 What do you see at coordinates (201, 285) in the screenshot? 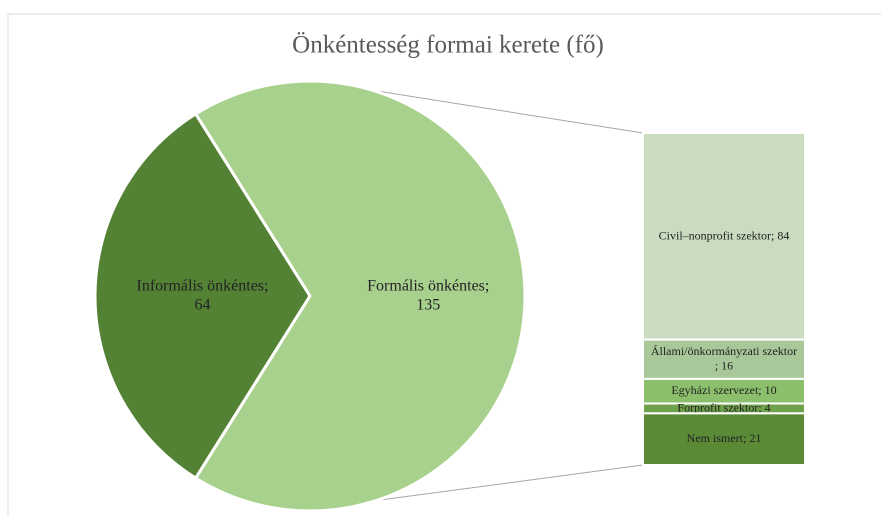
I see `slice-label-part: Informális önkéntes` at bounding box center [201, 285].